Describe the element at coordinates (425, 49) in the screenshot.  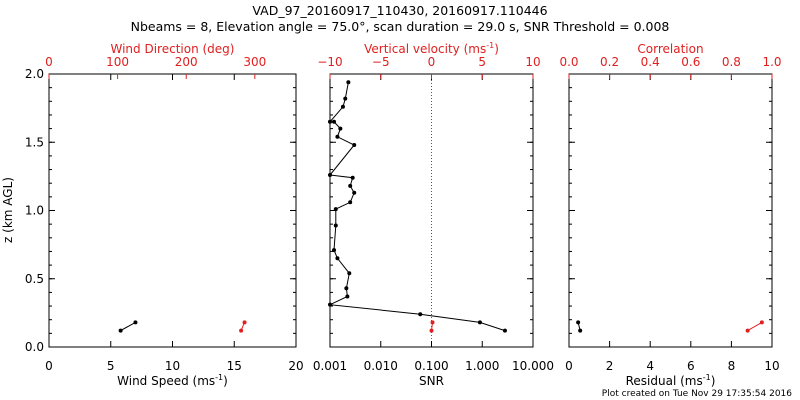
I see `axis-label-main: Vertical velocity (ms` at that location.